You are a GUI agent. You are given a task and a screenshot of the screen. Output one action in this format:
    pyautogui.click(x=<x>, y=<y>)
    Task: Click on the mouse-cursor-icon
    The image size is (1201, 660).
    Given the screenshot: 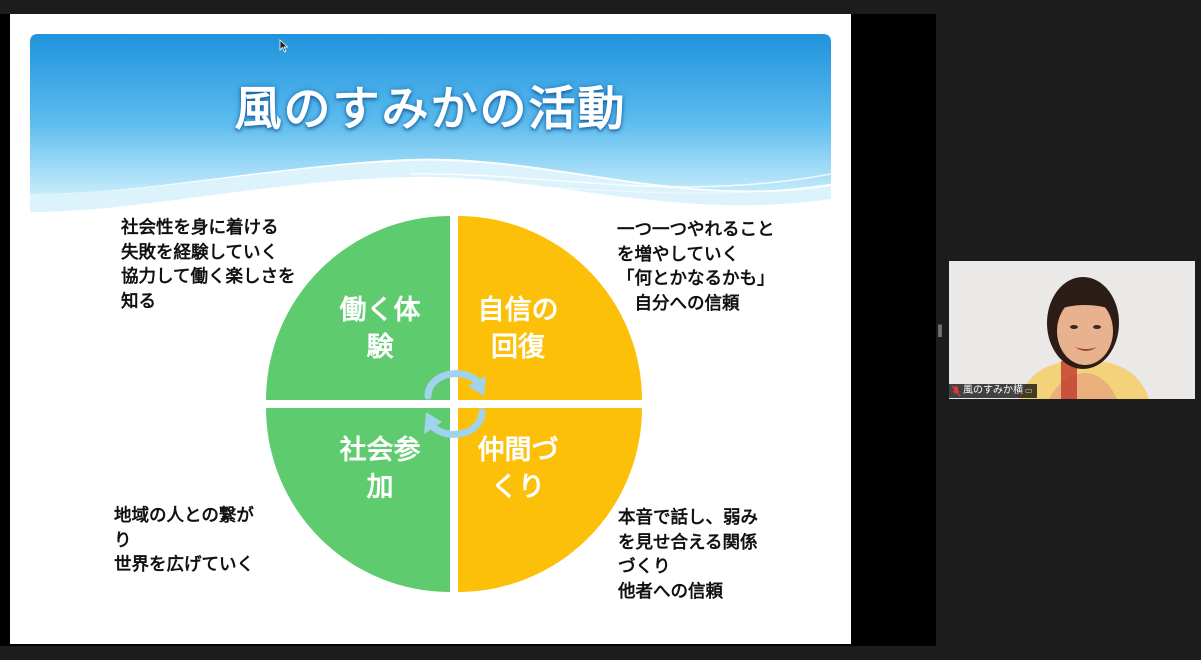 What is the action you would take?
    pyautogui.click(x=284, y=46)
    